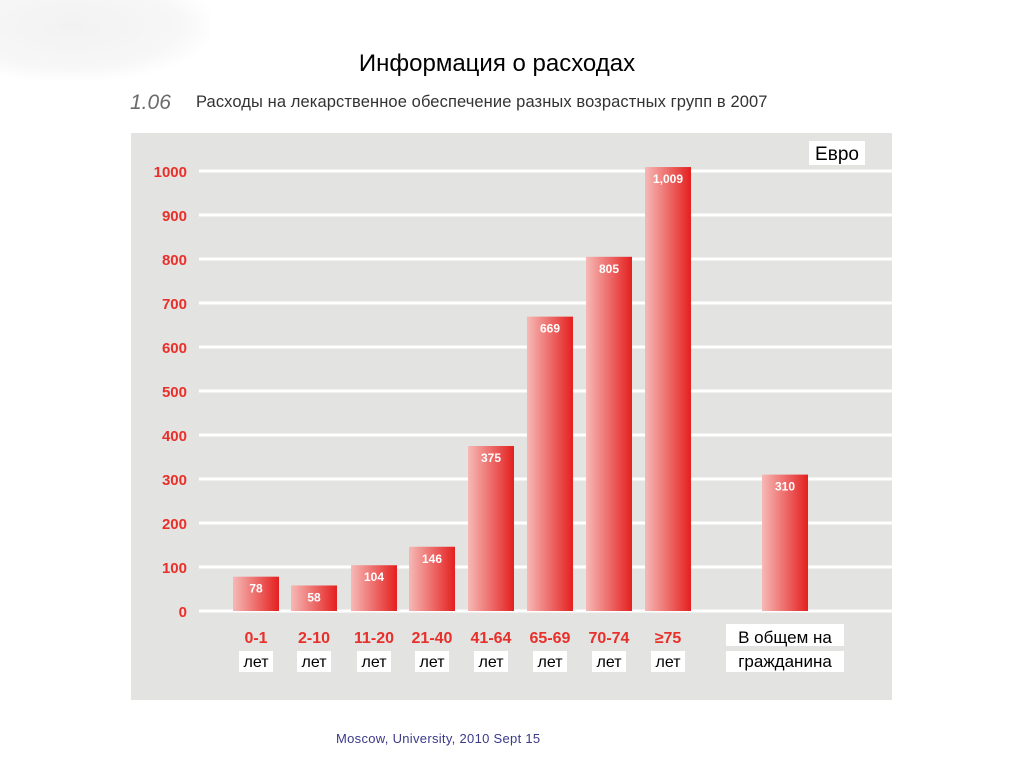 This screenshot has width=1024, height=768. What do you see at coordinates (550, 638) in the screenshot?
I see `x-category-range: 65-69` at bounding box center [550, 638].